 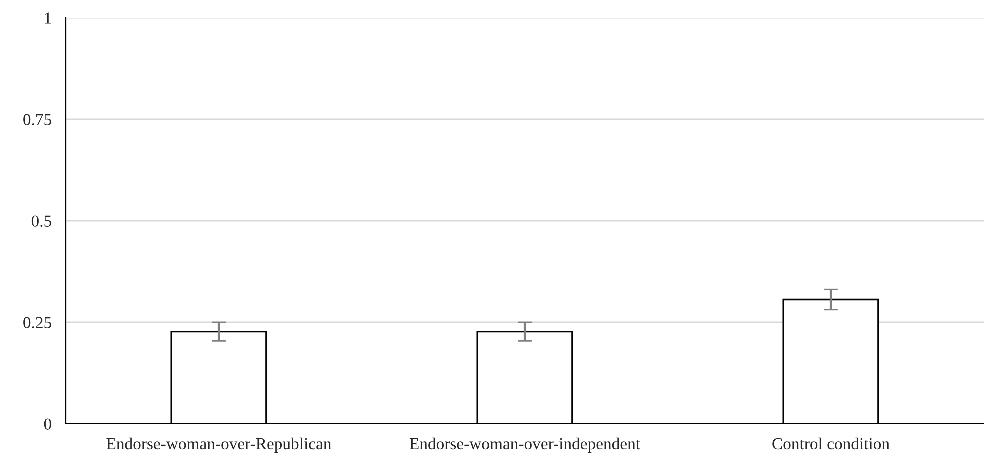 What do you see at coordinates (525, 446) in the screenshot?
I see `x-tick-label: Endorse-woman-over-independent` at bounding box center [525, 446].